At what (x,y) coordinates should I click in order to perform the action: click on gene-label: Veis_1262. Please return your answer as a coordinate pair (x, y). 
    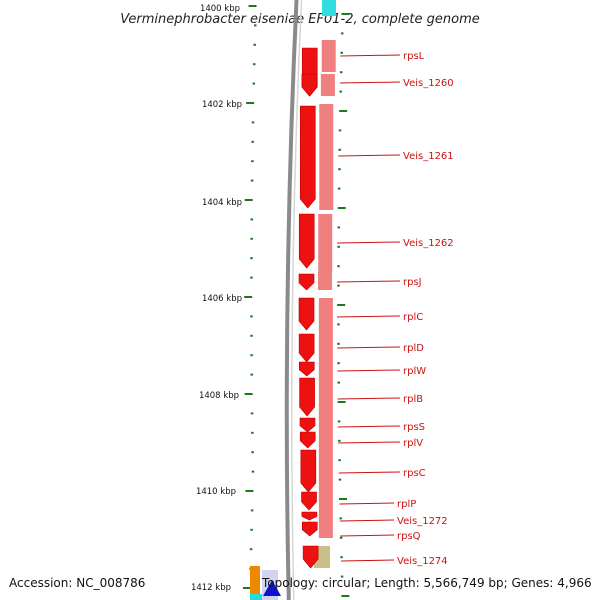
    Looking at the image, I should click on (428, 243).